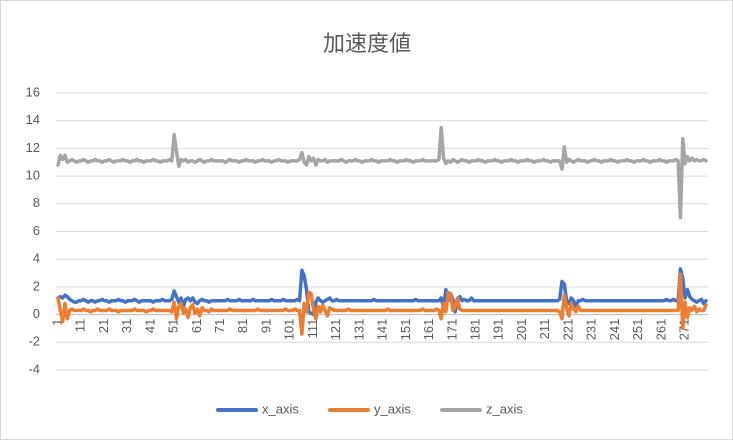 Image resolution: width=733 pixels, height=440 pixels. Describe the element at coordinates (567, 330) in the screenshot. I see `x-tick-label: 221` at that location.